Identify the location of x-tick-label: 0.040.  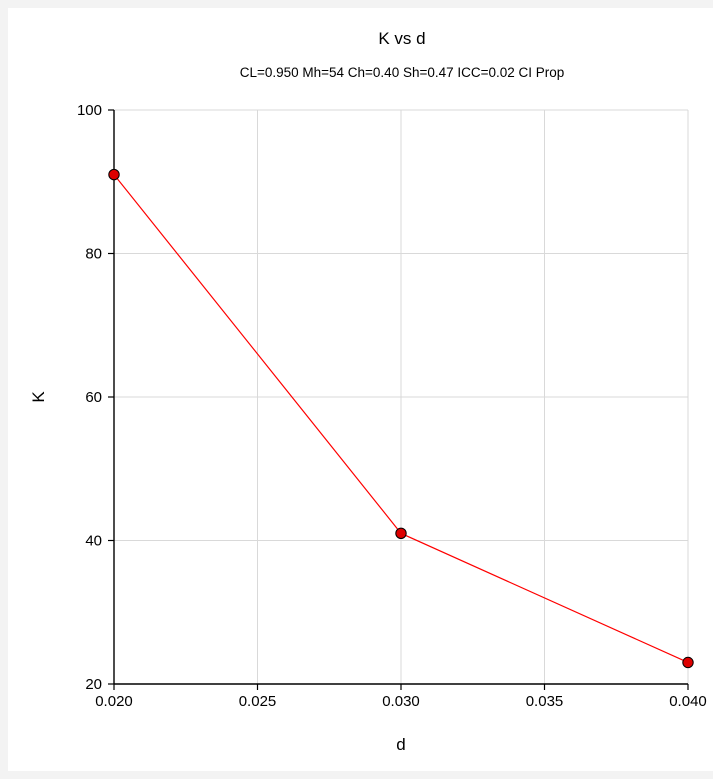
(688, 701).